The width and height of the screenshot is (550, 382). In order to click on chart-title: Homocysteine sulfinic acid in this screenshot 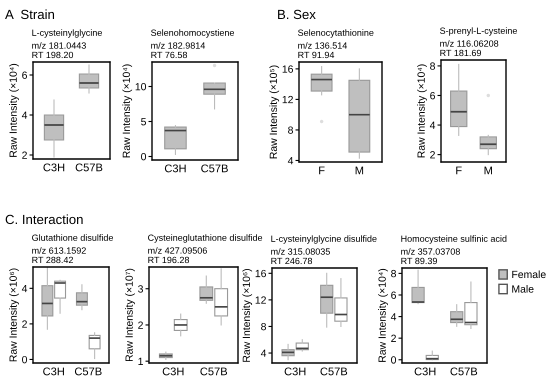, I will do `click(453, 239)`.